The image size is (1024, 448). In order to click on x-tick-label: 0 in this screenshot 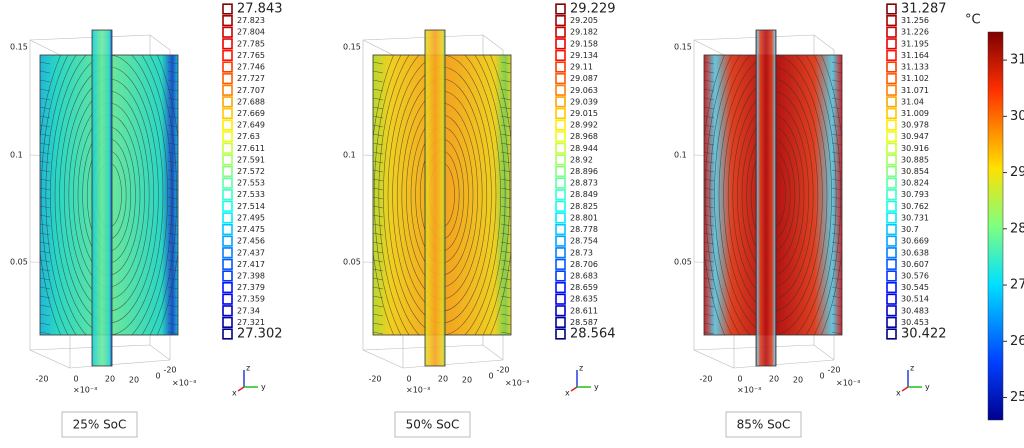, I will do `click(75, 379)`.